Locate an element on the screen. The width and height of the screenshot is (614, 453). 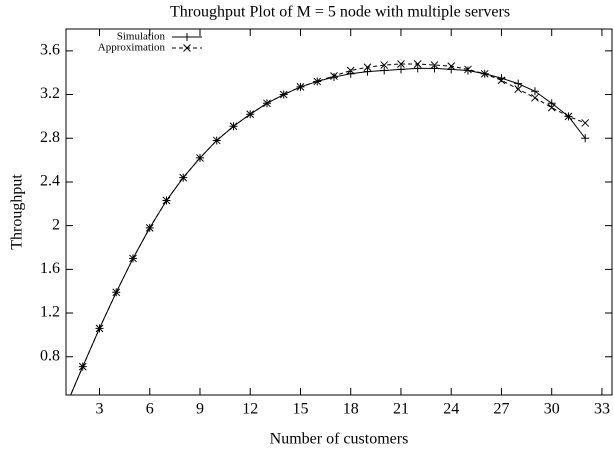
y-tick-label: 0.8 is located at coordinates (50, 355).